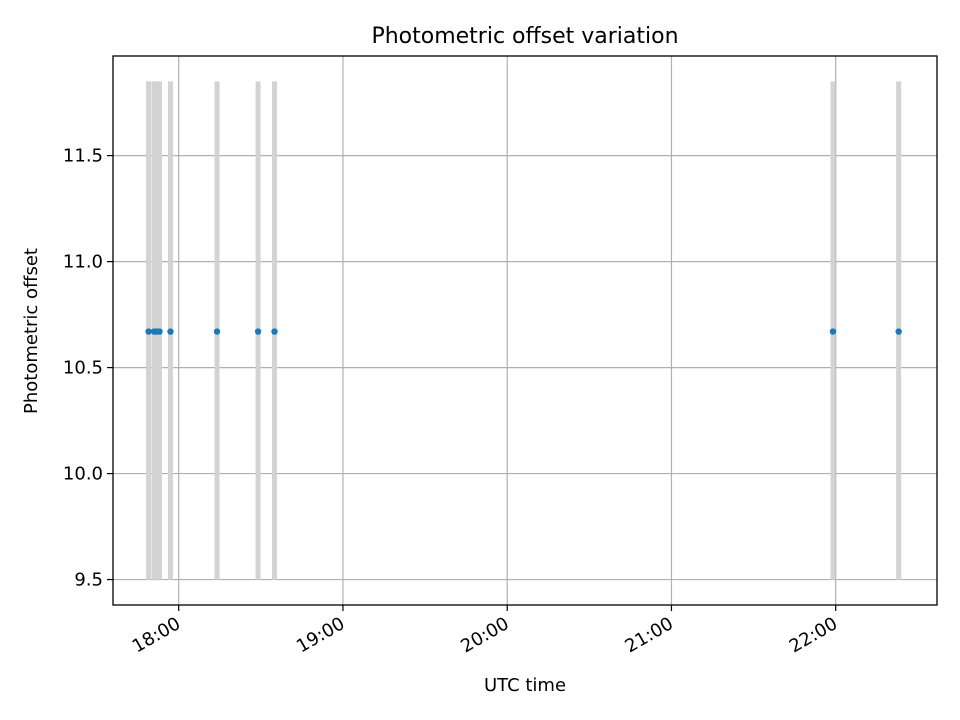  Describe the element at coordinates (525, 685) in the screenshot. I see `x-axis-label: UTC time` at that location.